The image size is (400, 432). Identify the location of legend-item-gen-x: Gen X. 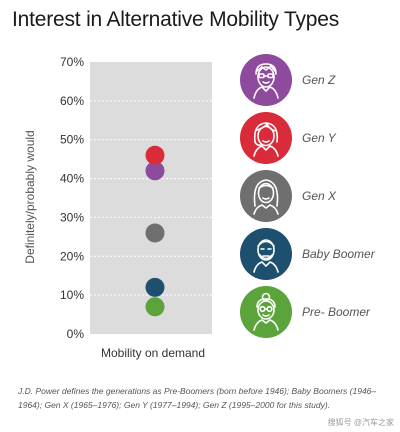
(320, 198).